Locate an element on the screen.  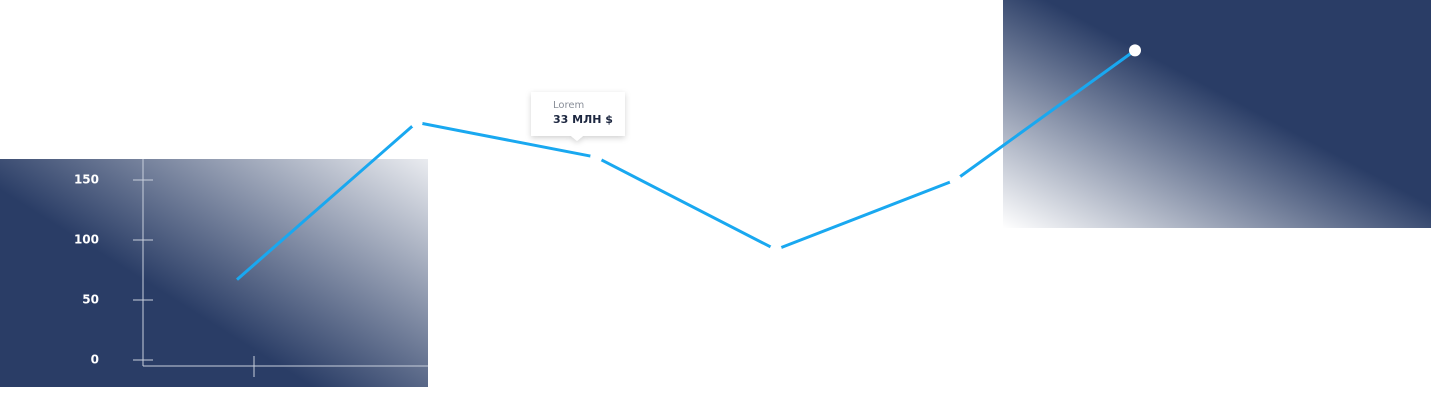
tooltip: Lorem 33 МЛН $ is located at coordinates (578, 116).